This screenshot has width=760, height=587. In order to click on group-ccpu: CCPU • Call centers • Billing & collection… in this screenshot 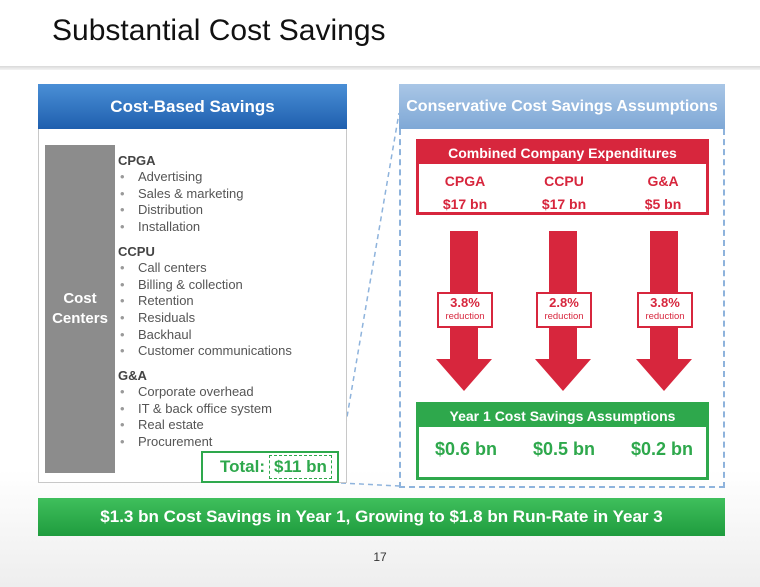, I will do `click(230, 301)`.